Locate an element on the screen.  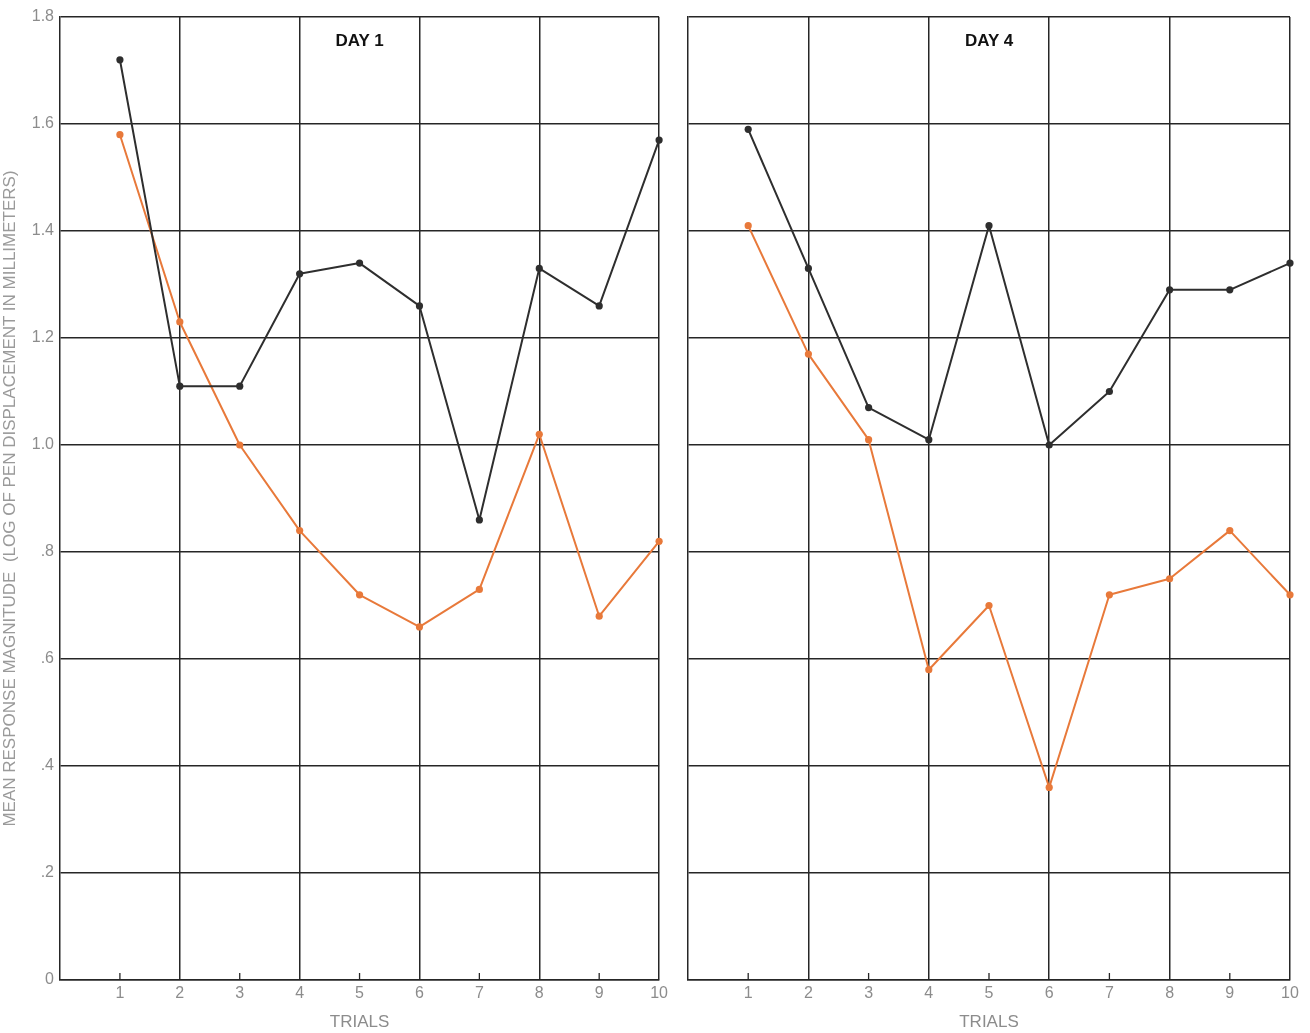
y-tick-label: 1.0 is located at coordinates (43, 444).